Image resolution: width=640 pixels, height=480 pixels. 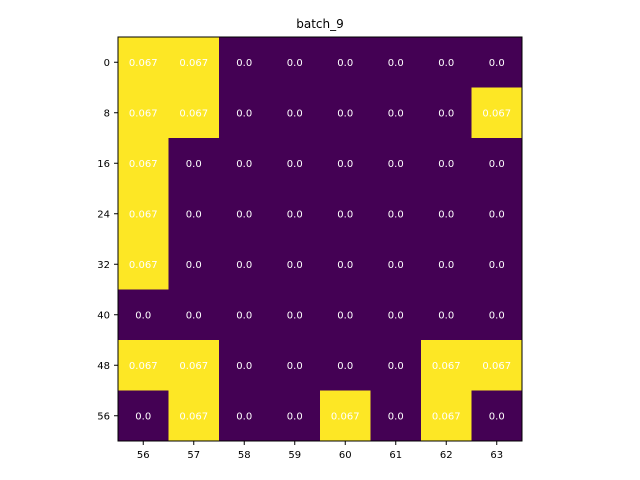 I want to click on heatmap-cell-r3-c3, so click(x=295, y=214).